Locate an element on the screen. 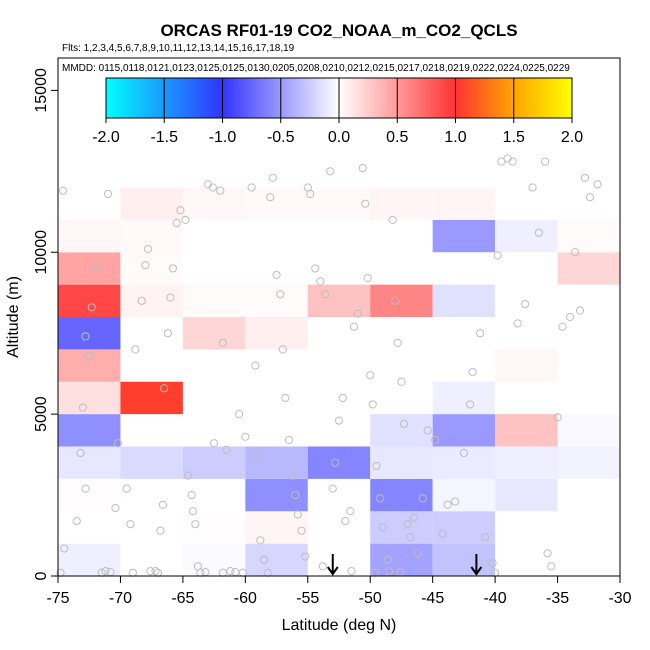 Image resolution: width=650 pixels, height=650 pixels. x-tick-label: -55 is located at coordinates (307, 598).